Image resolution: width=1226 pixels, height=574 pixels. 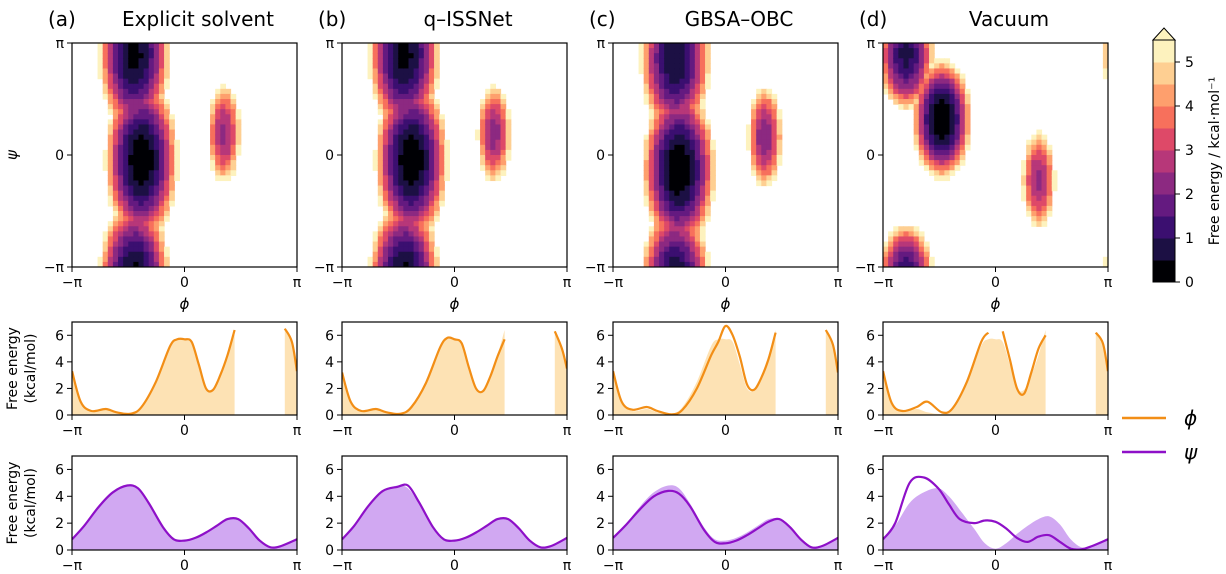 I want to click on reference-fill, so click(x=184, y=517).